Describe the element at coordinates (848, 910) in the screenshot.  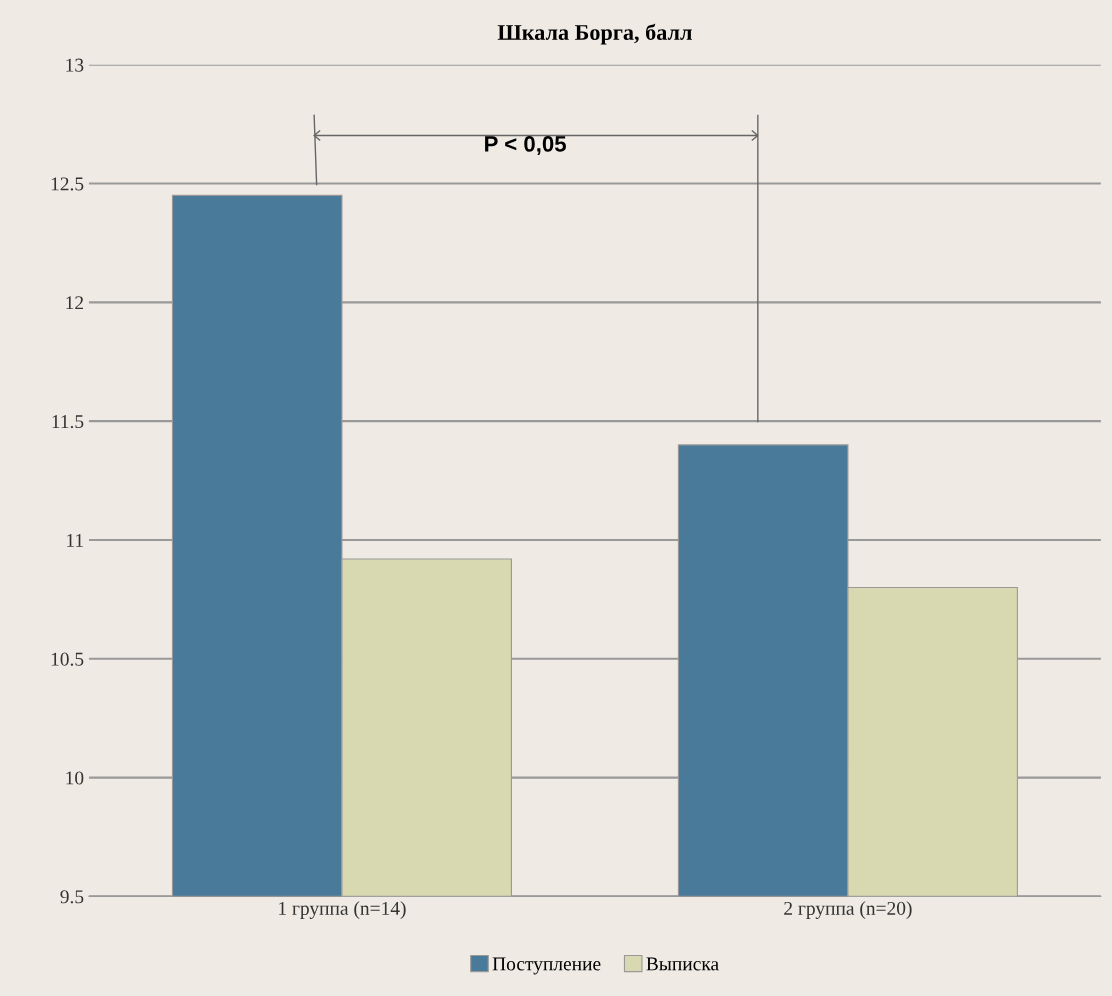
I see `x-tick-label: 2 группа (n=20)` at that location.